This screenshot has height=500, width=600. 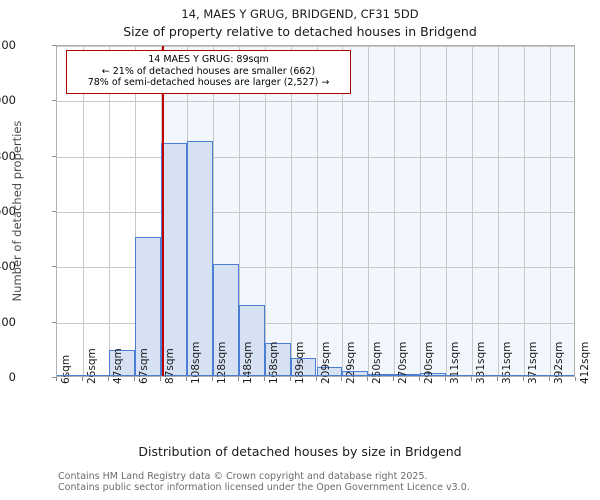 What do you see at coordinates (377, 362) in the screenshot?
I see `x-tick-label: 250sqm` at bounding box center [377, 362].